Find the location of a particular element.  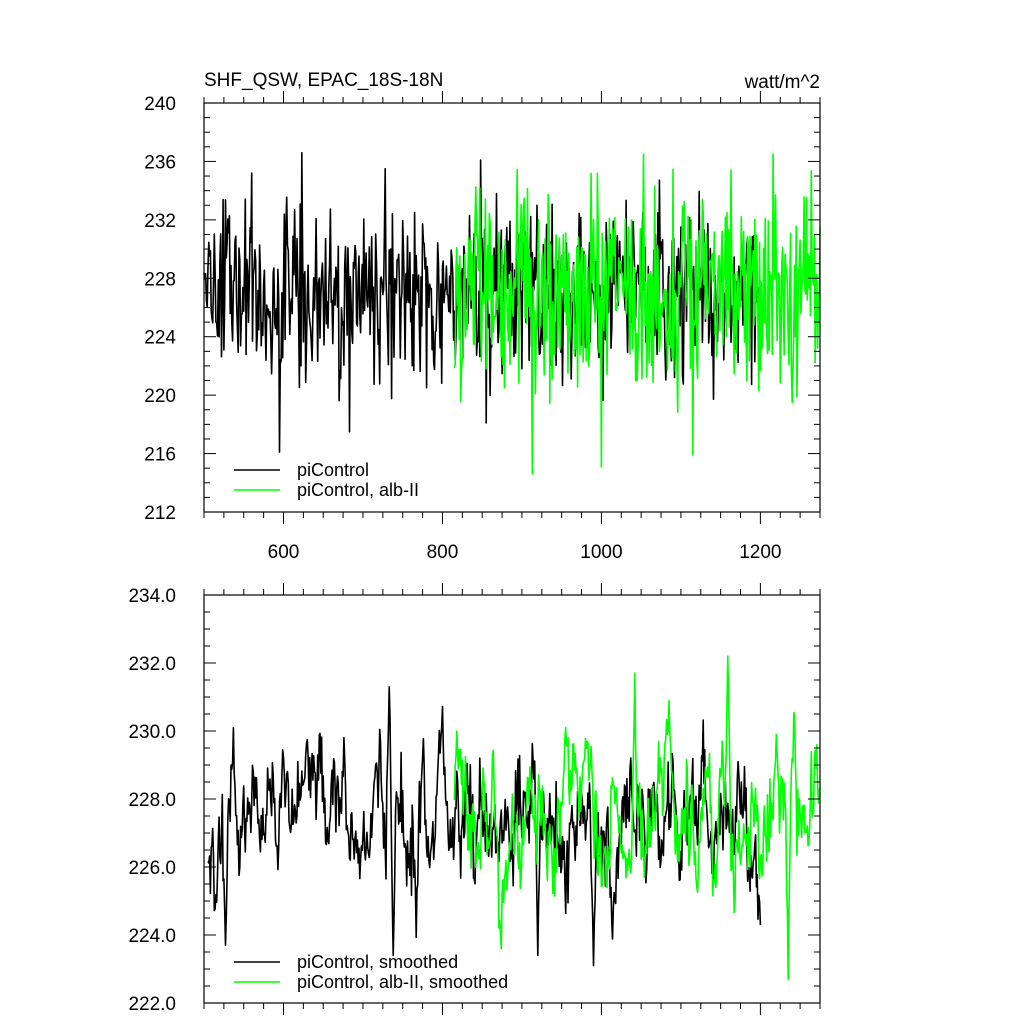

y-tick-label: 228.0 is located at coordinates (152, 800).